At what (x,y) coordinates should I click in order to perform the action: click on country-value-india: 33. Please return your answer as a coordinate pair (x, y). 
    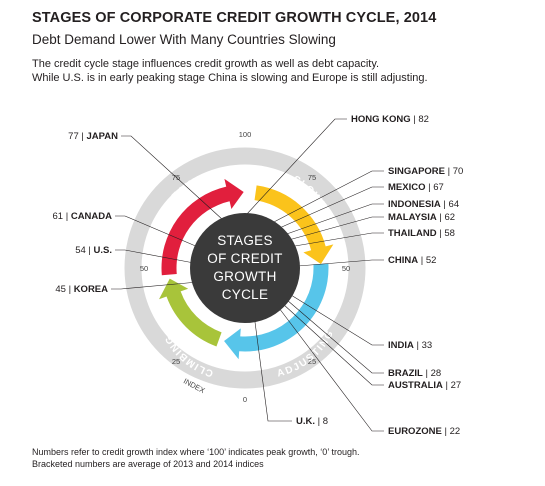
    Looking at the image, I should click on (427, 345).